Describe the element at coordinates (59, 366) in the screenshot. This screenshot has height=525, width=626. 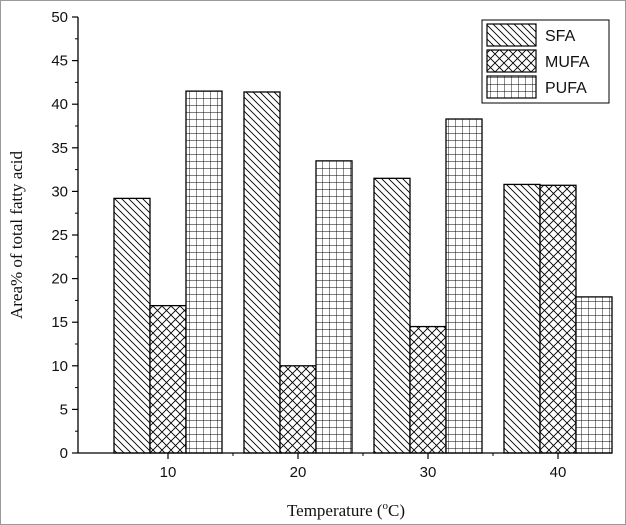
I see `y-tick-label: 10` at that location.